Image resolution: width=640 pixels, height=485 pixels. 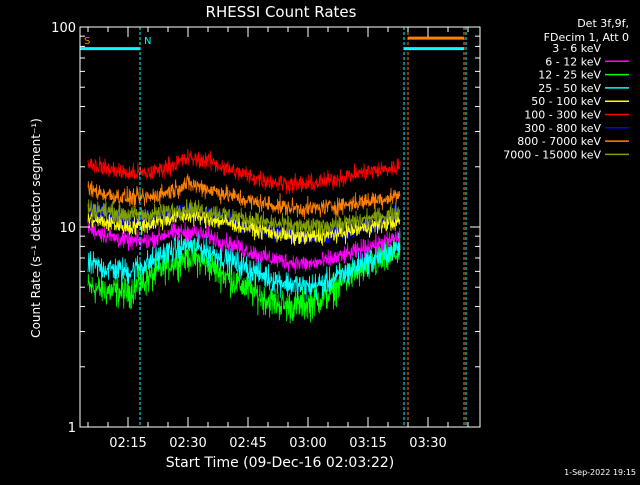 What do you see at coordinates (569, 75) in the screenshot?
I see `legend-label-12-25-kev: 12 - 25 keV` at bounding box center [569, 75].